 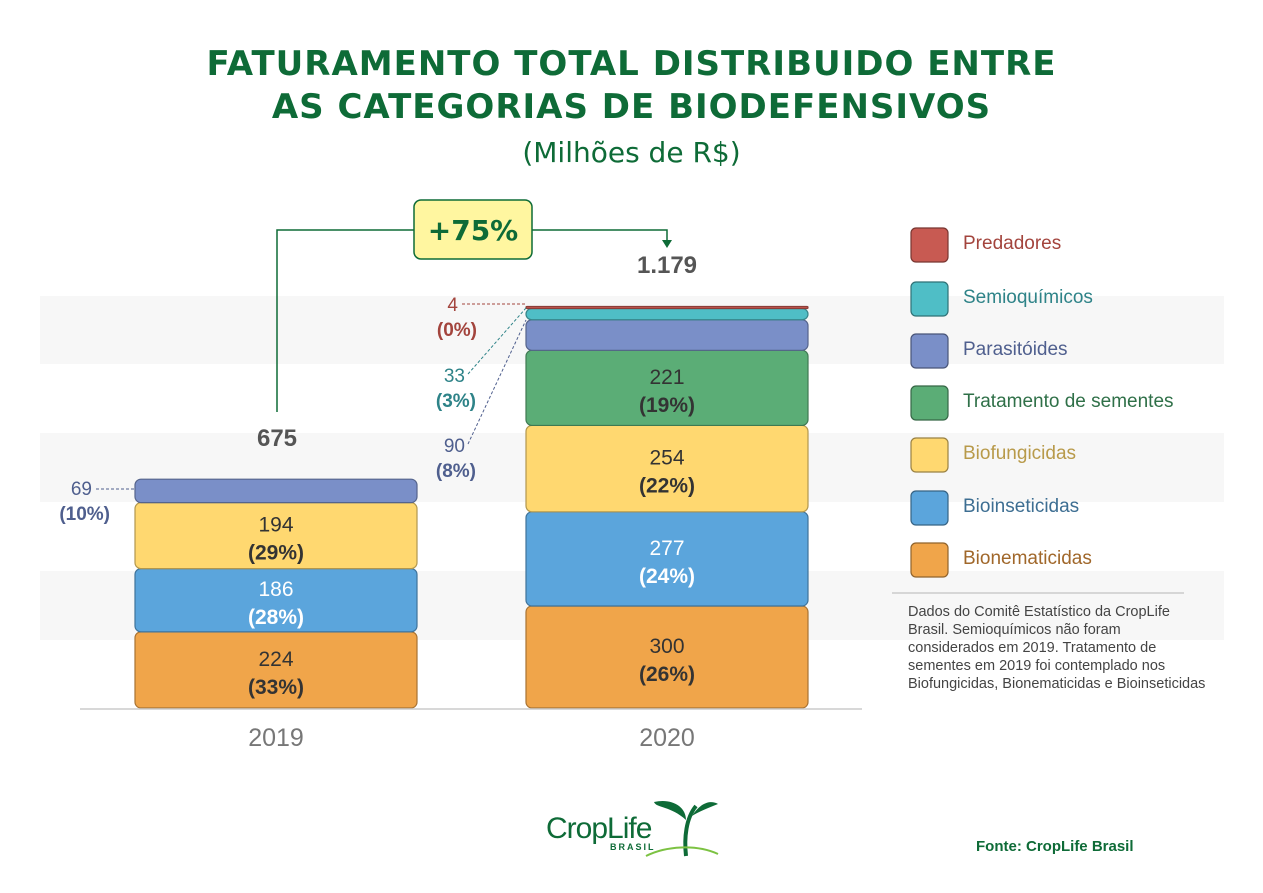 I want to click on legend-item-label: Tratamento de sementes, so click(x=1068, y=401).